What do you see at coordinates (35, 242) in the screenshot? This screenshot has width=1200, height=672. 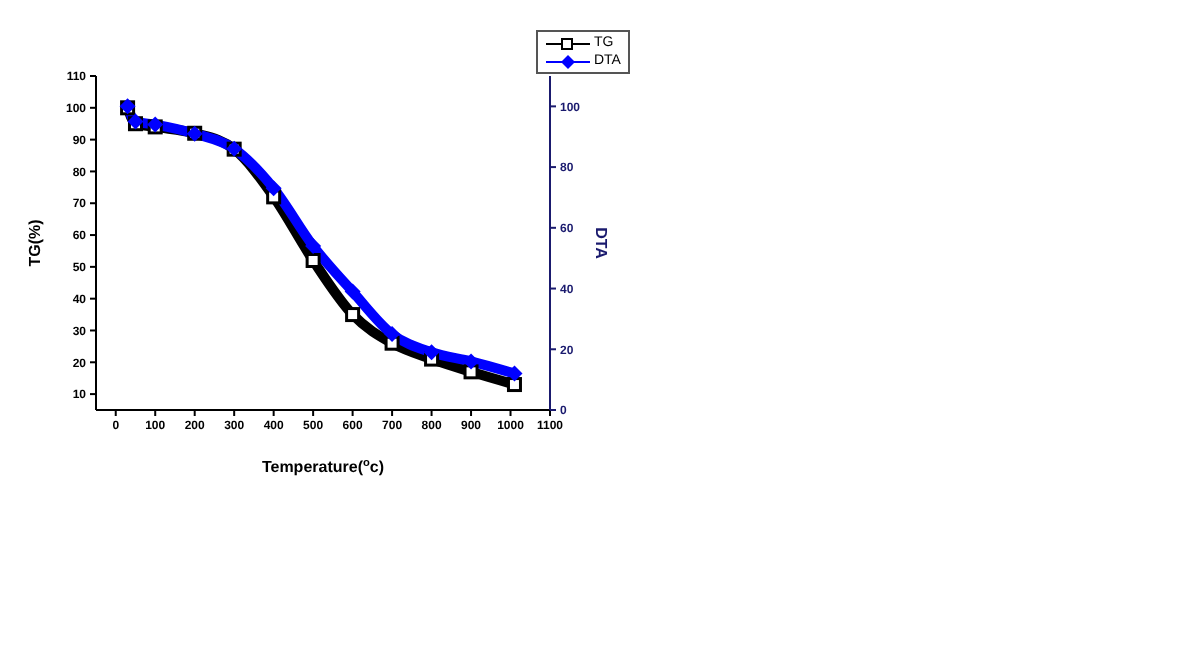 I see `y-axis-title: TG(%)` at bounding box center [35, 242].